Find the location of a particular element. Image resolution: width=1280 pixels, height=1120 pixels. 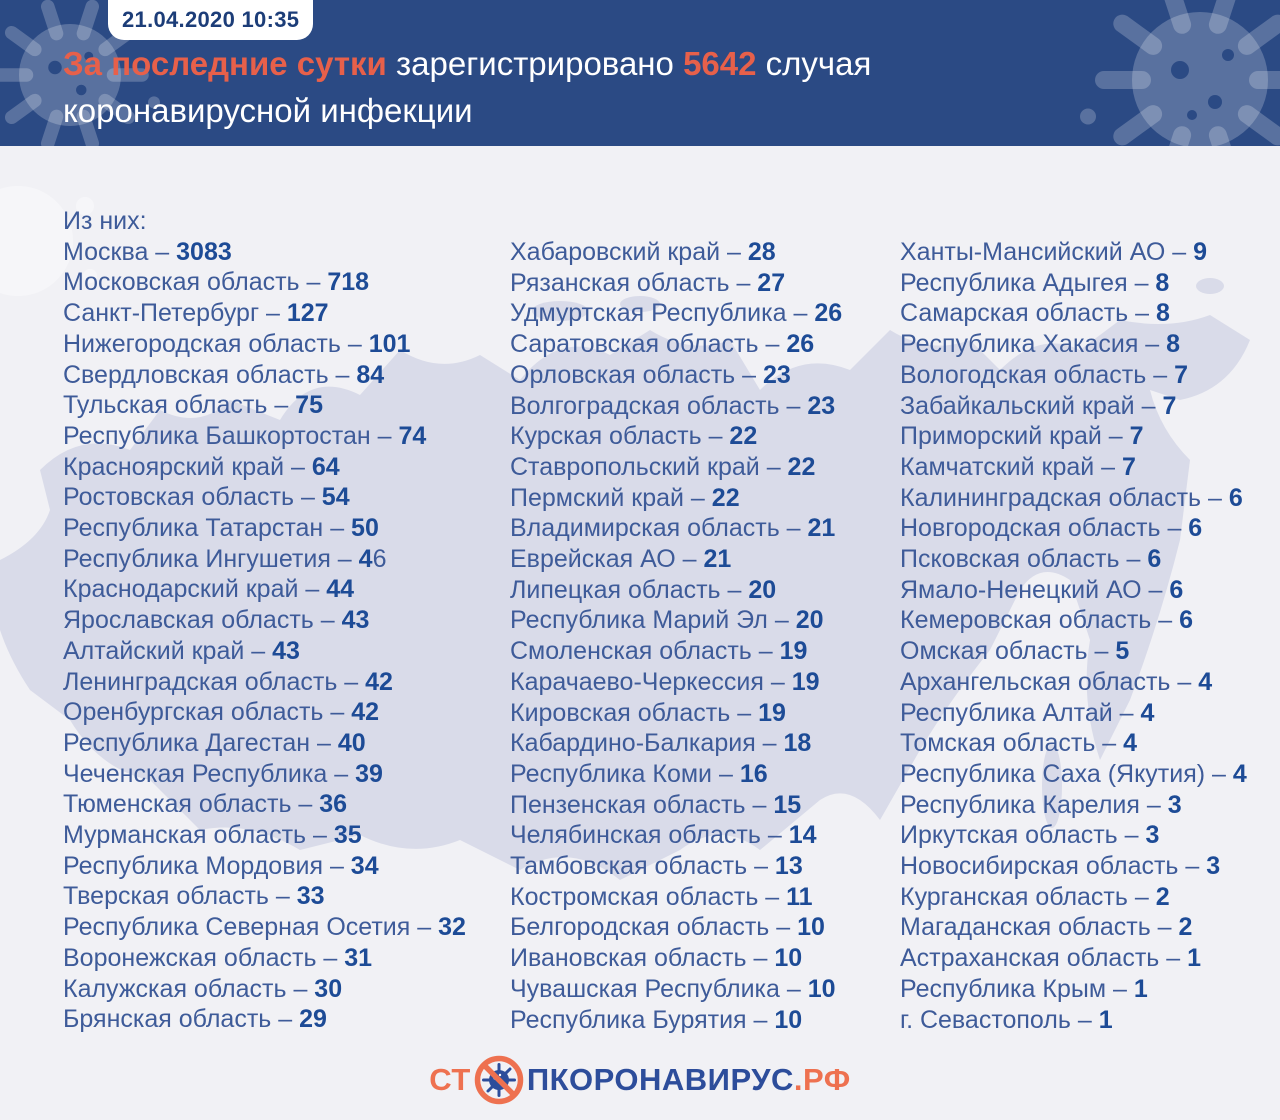

region-label: Республика Адыгея – is located at coordinates (1028, 282).